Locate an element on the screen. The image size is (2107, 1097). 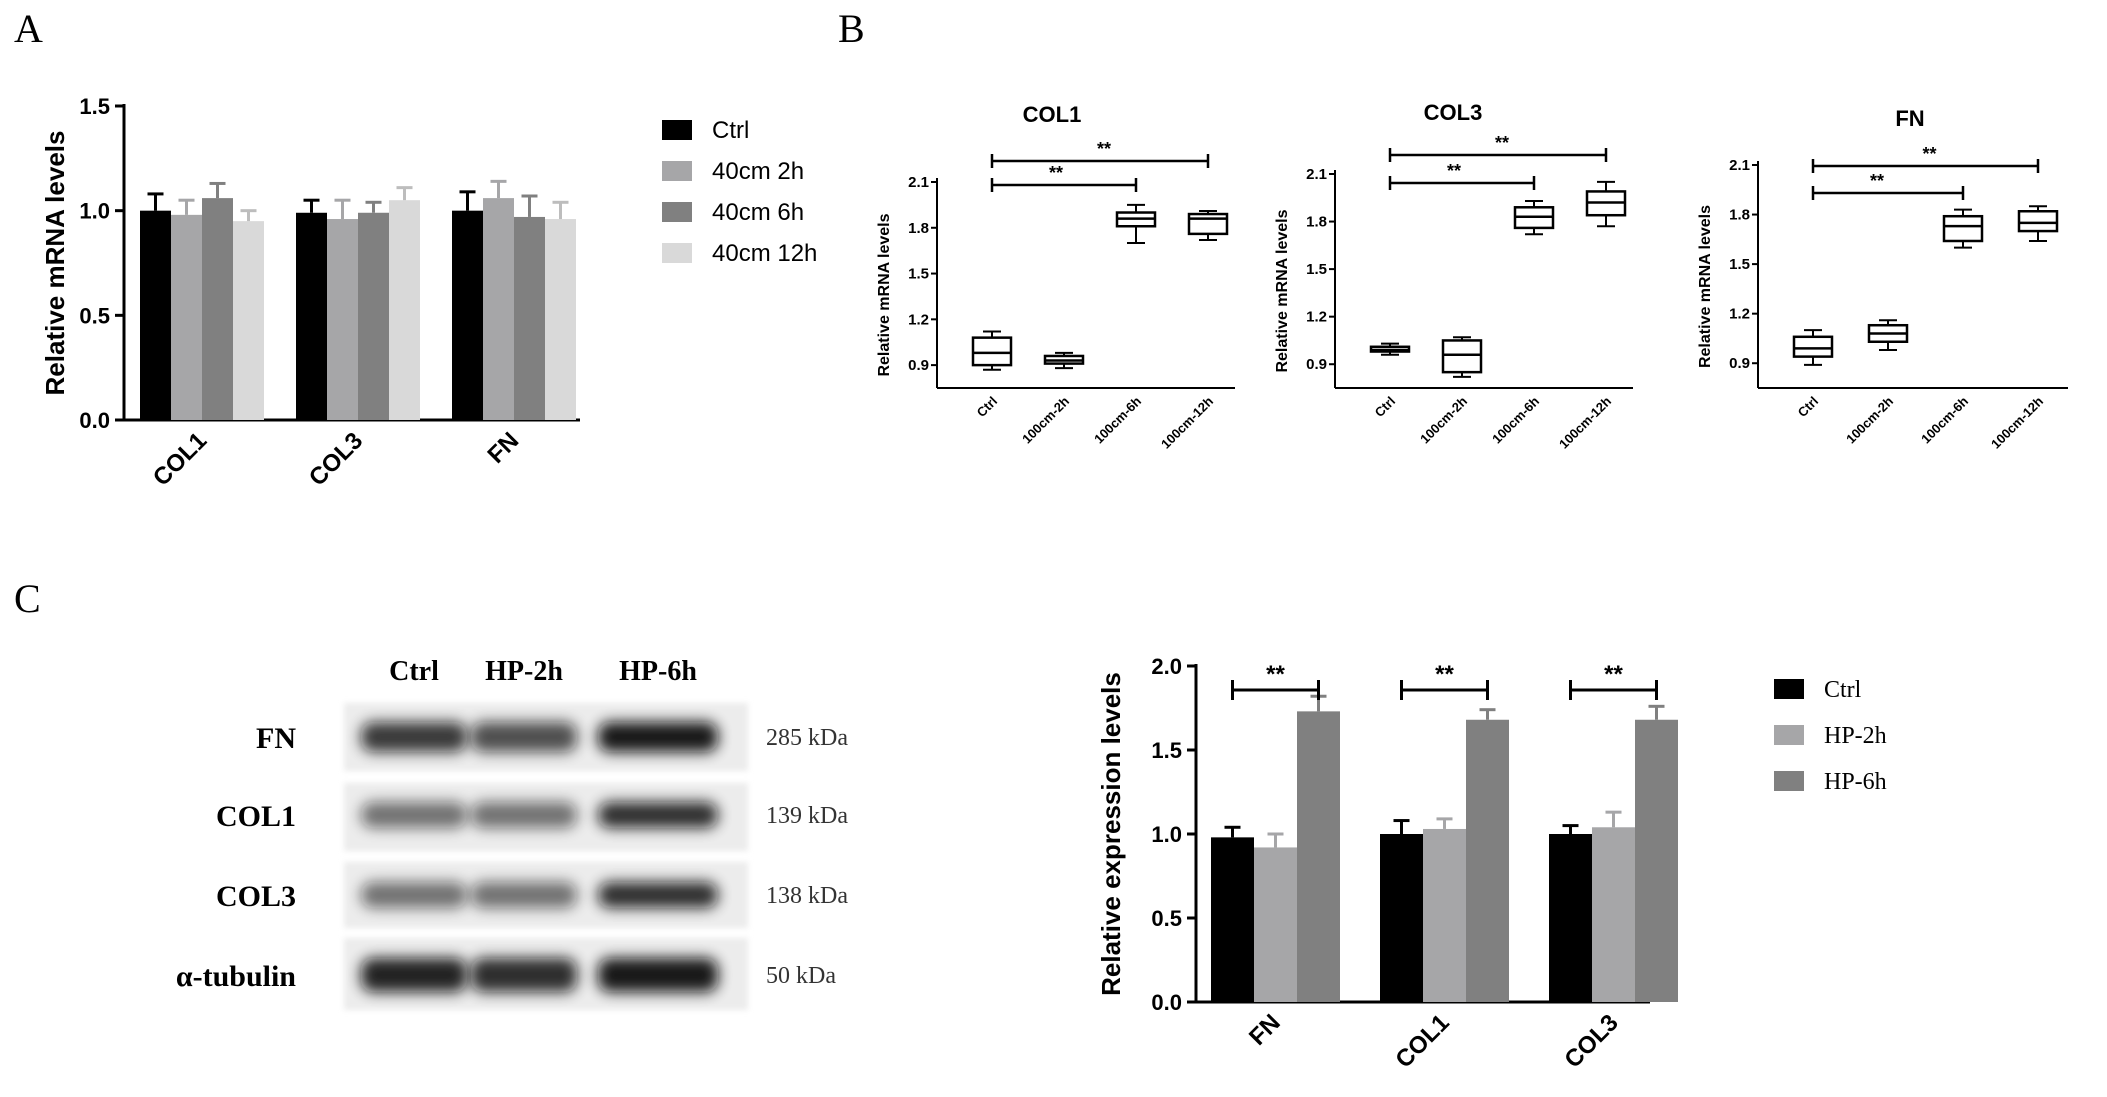
panel-label-a: A is located at coordinates (28, 28).